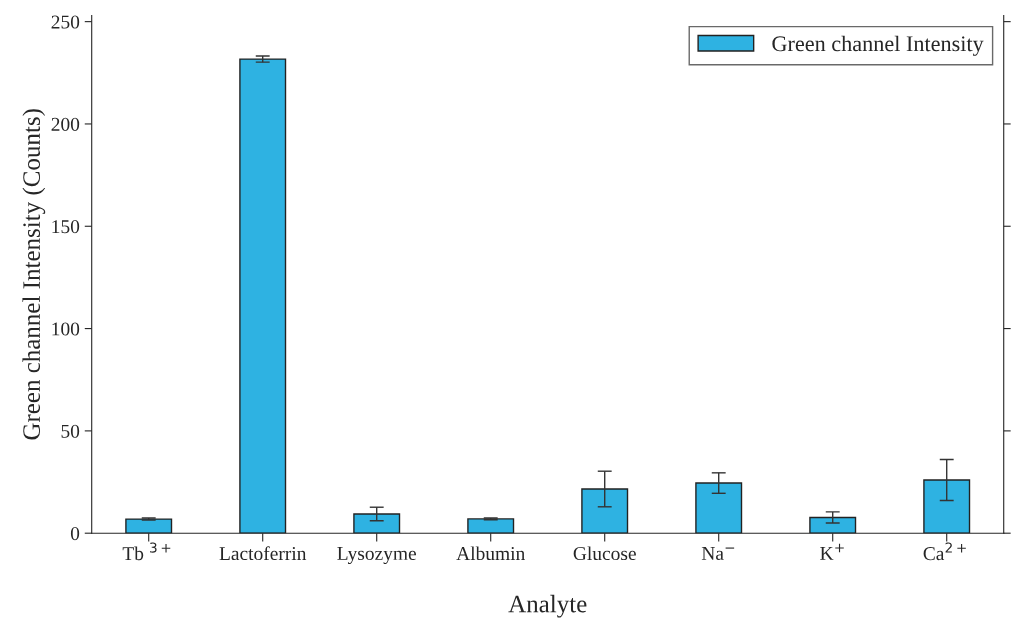 The width and height of the screenshot is (1019, 620). Describe the element at coordinates (70, 431) in the screenshot. I see `y-tick-label: 50` at that location.